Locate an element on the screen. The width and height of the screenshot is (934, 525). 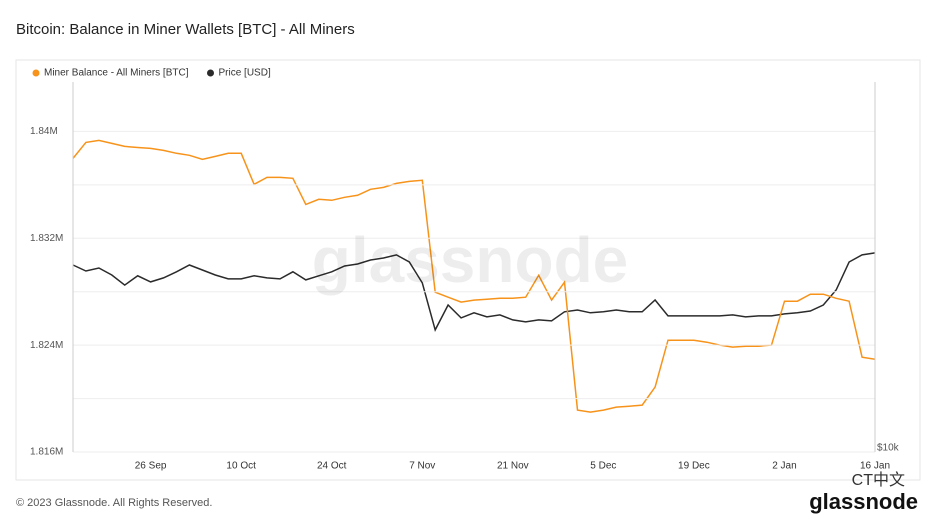
x-tick-label: 5 Dec is located at coordinates (603, 466).